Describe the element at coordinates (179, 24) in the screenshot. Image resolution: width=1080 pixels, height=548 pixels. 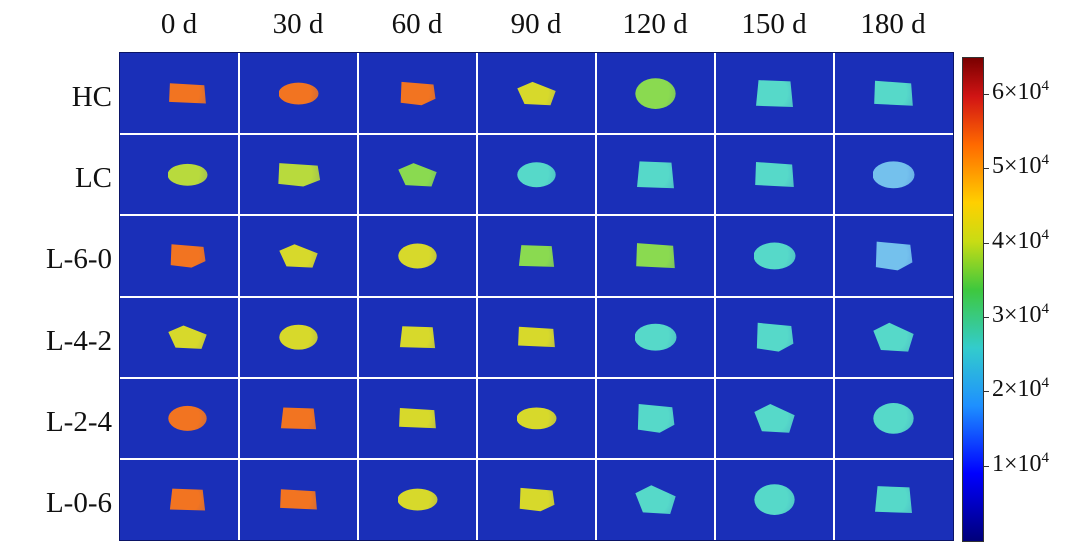
I see `column-label: 0 d` at that location.